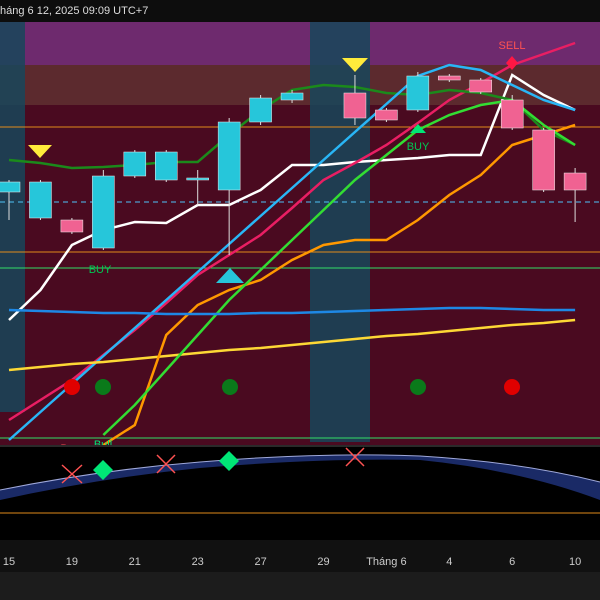 The width and height of the screenshot is (600, 600). What do you see at coordinates (198, 562) in the screenshot?
I see `x-tick-label: 23` at bounding box center [198, 562].